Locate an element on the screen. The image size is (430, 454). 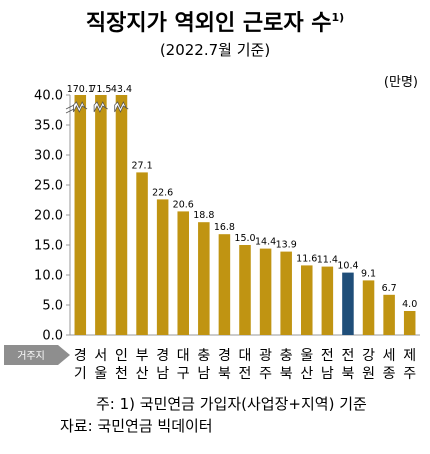
y-tick-label: 40.0 is located at coordinates (48, 96).